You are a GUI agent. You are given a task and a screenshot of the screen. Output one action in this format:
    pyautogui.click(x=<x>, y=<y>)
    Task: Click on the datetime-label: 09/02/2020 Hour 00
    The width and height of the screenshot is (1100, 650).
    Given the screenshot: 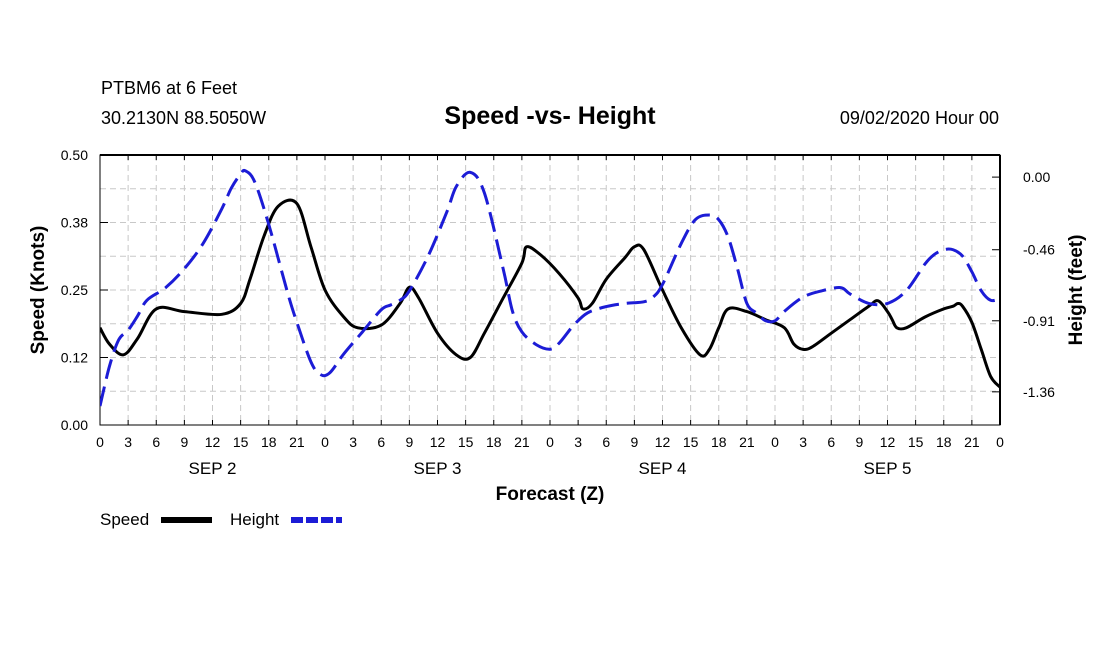 What is the action you would take?
    pyautogui.click(x=919, y=118)
    